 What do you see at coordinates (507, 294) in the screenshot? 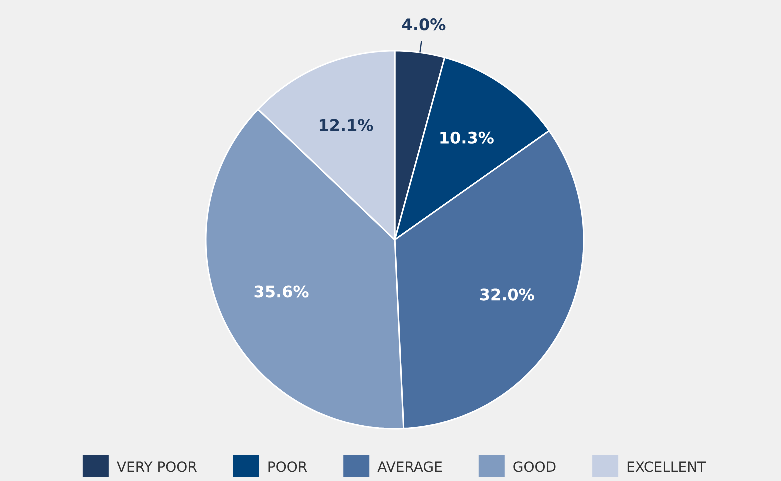
I see `data-label: 32.0%` at bounding box center [507, 294].